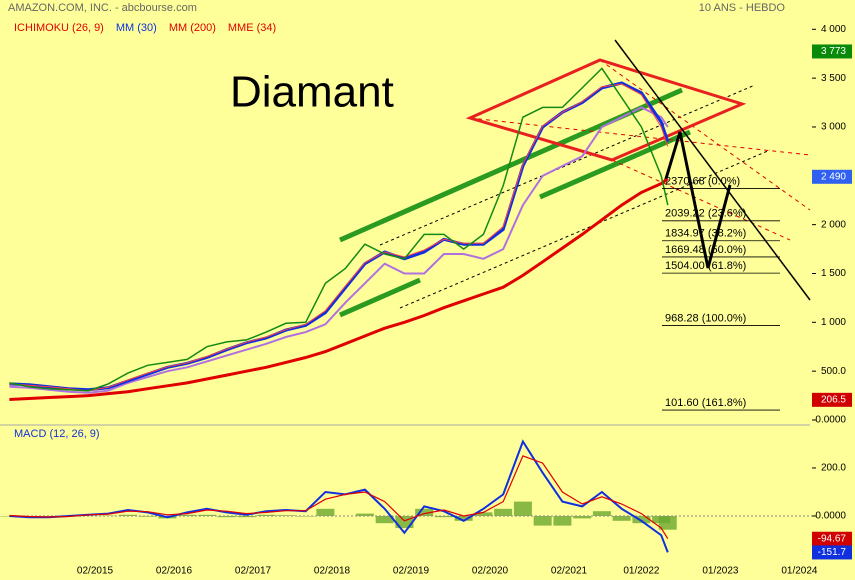 This screenshot has height=580, width=855. What do you see at coordinates (705, 403) in the screenshot?
I see `fib-label: 101.60 (161.8%)` at bounding box center [705, 403].